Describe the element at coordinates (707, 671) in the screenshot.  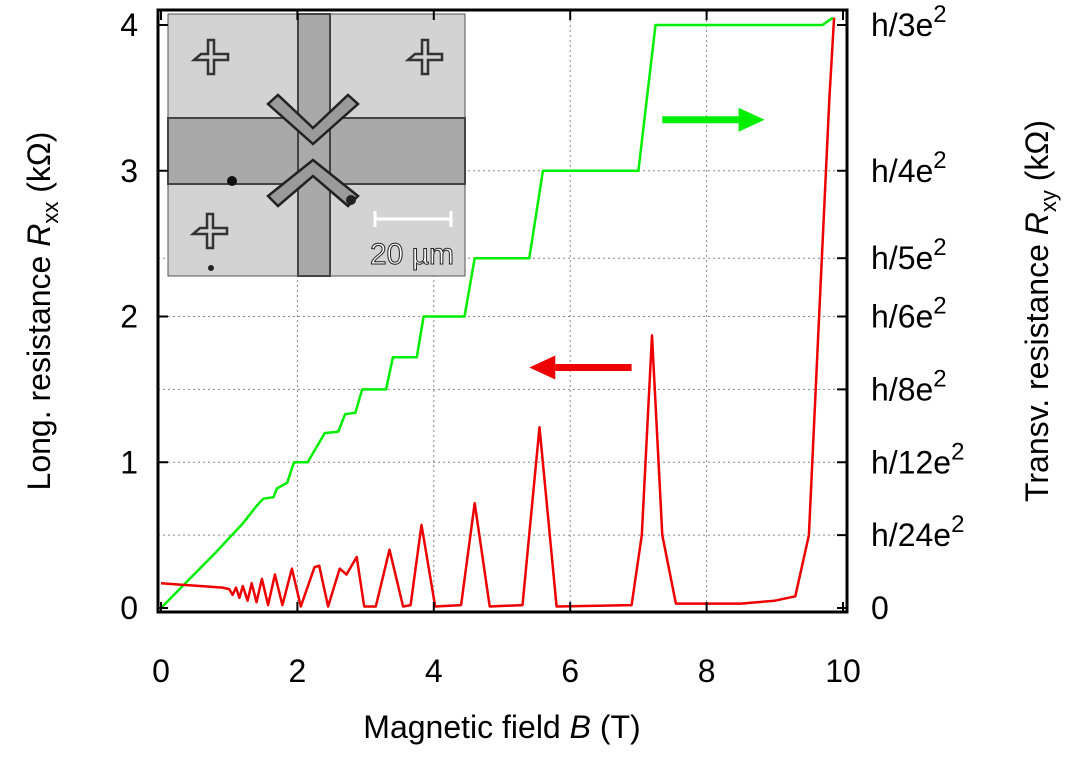
I see `x-tick-label: 8` at that location.